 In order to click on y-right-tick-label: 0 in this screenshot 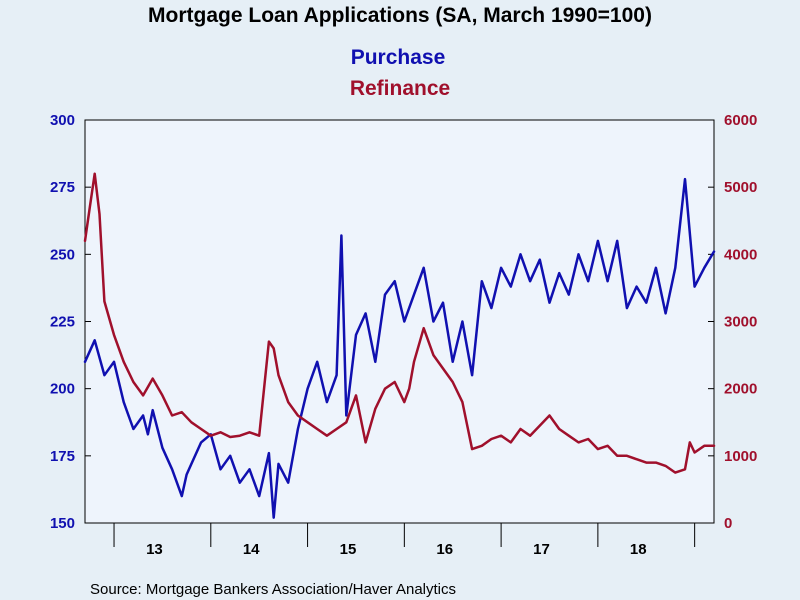, I will do `click(728, 523)`.